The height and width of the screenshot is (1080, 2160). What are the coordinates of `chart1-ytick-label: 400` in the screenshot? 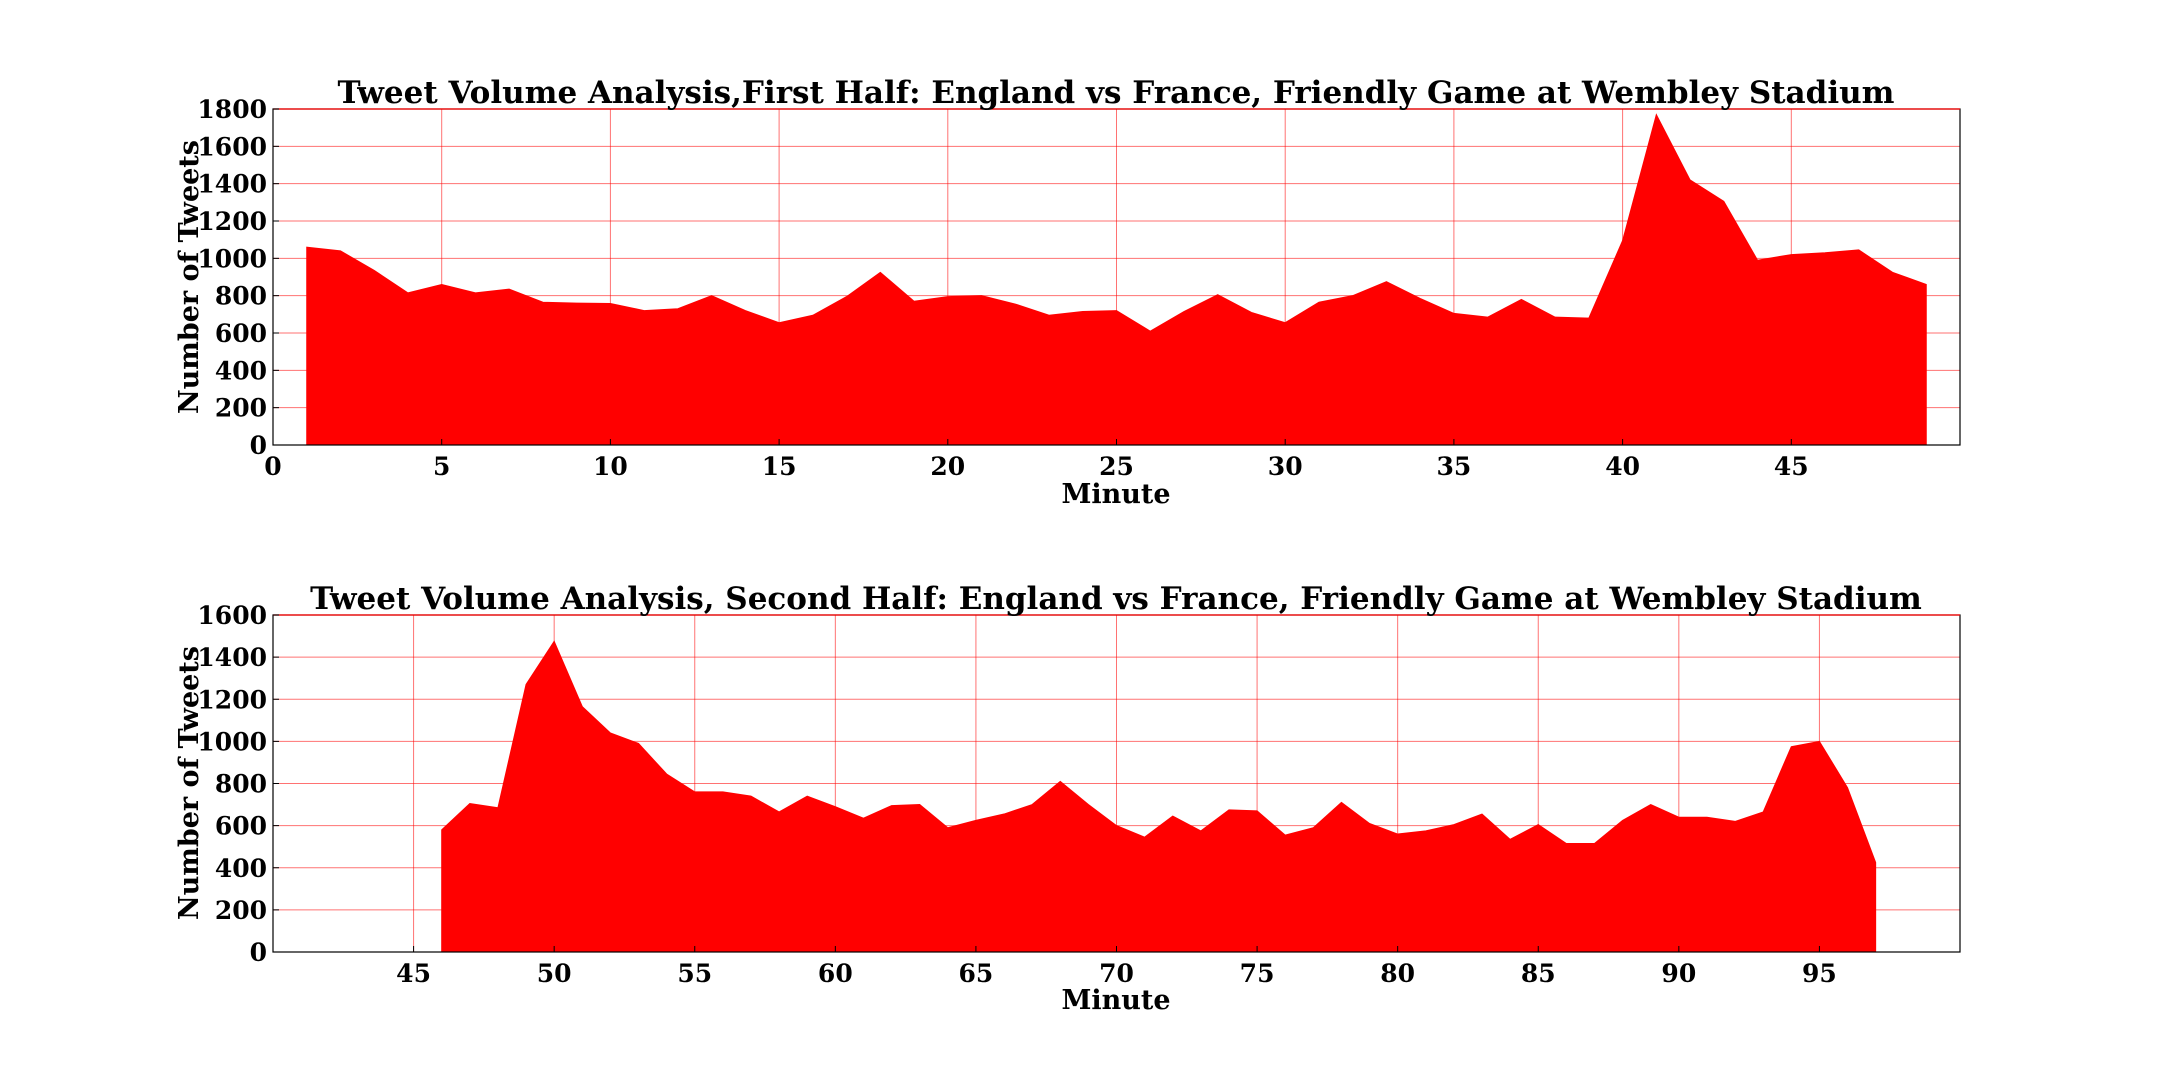 It's located at (241, 370).